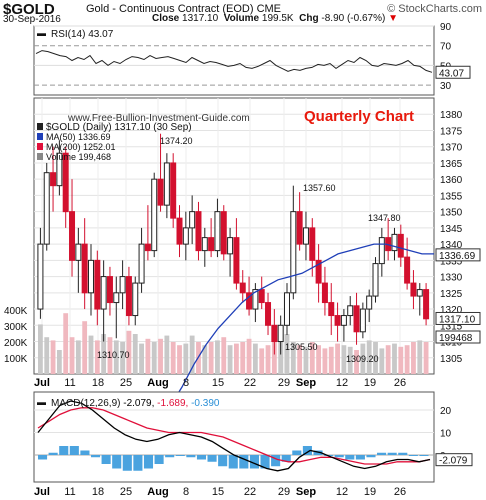 This screenshot has height=500, width=486. Describe the element at coordinates (451, 294) in the screenshot. I see `price-tick: 1325` at that location.